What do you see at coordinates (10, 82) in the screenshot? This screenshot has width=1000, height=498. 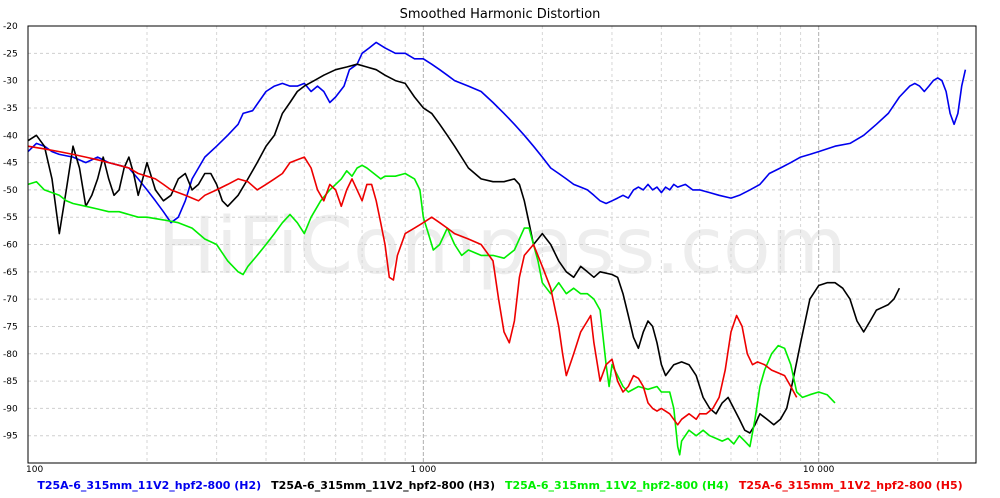 I see `y-tick-label: -30` at bounding box center [10, 82].